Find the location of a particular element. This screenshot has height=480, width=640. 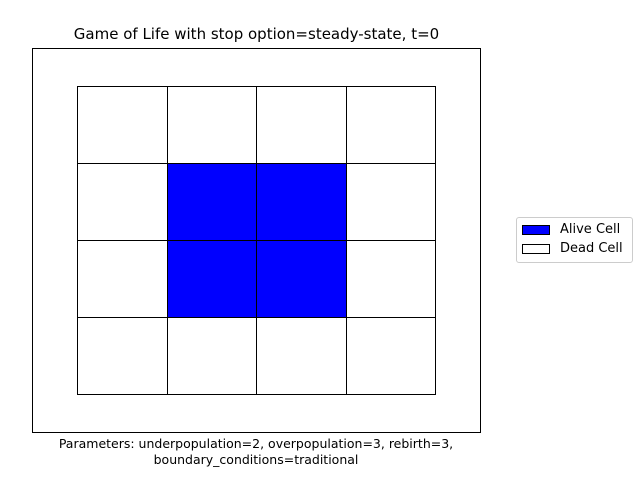

legend-dead-label: Dead Cell is located at coordinates (591, 248).